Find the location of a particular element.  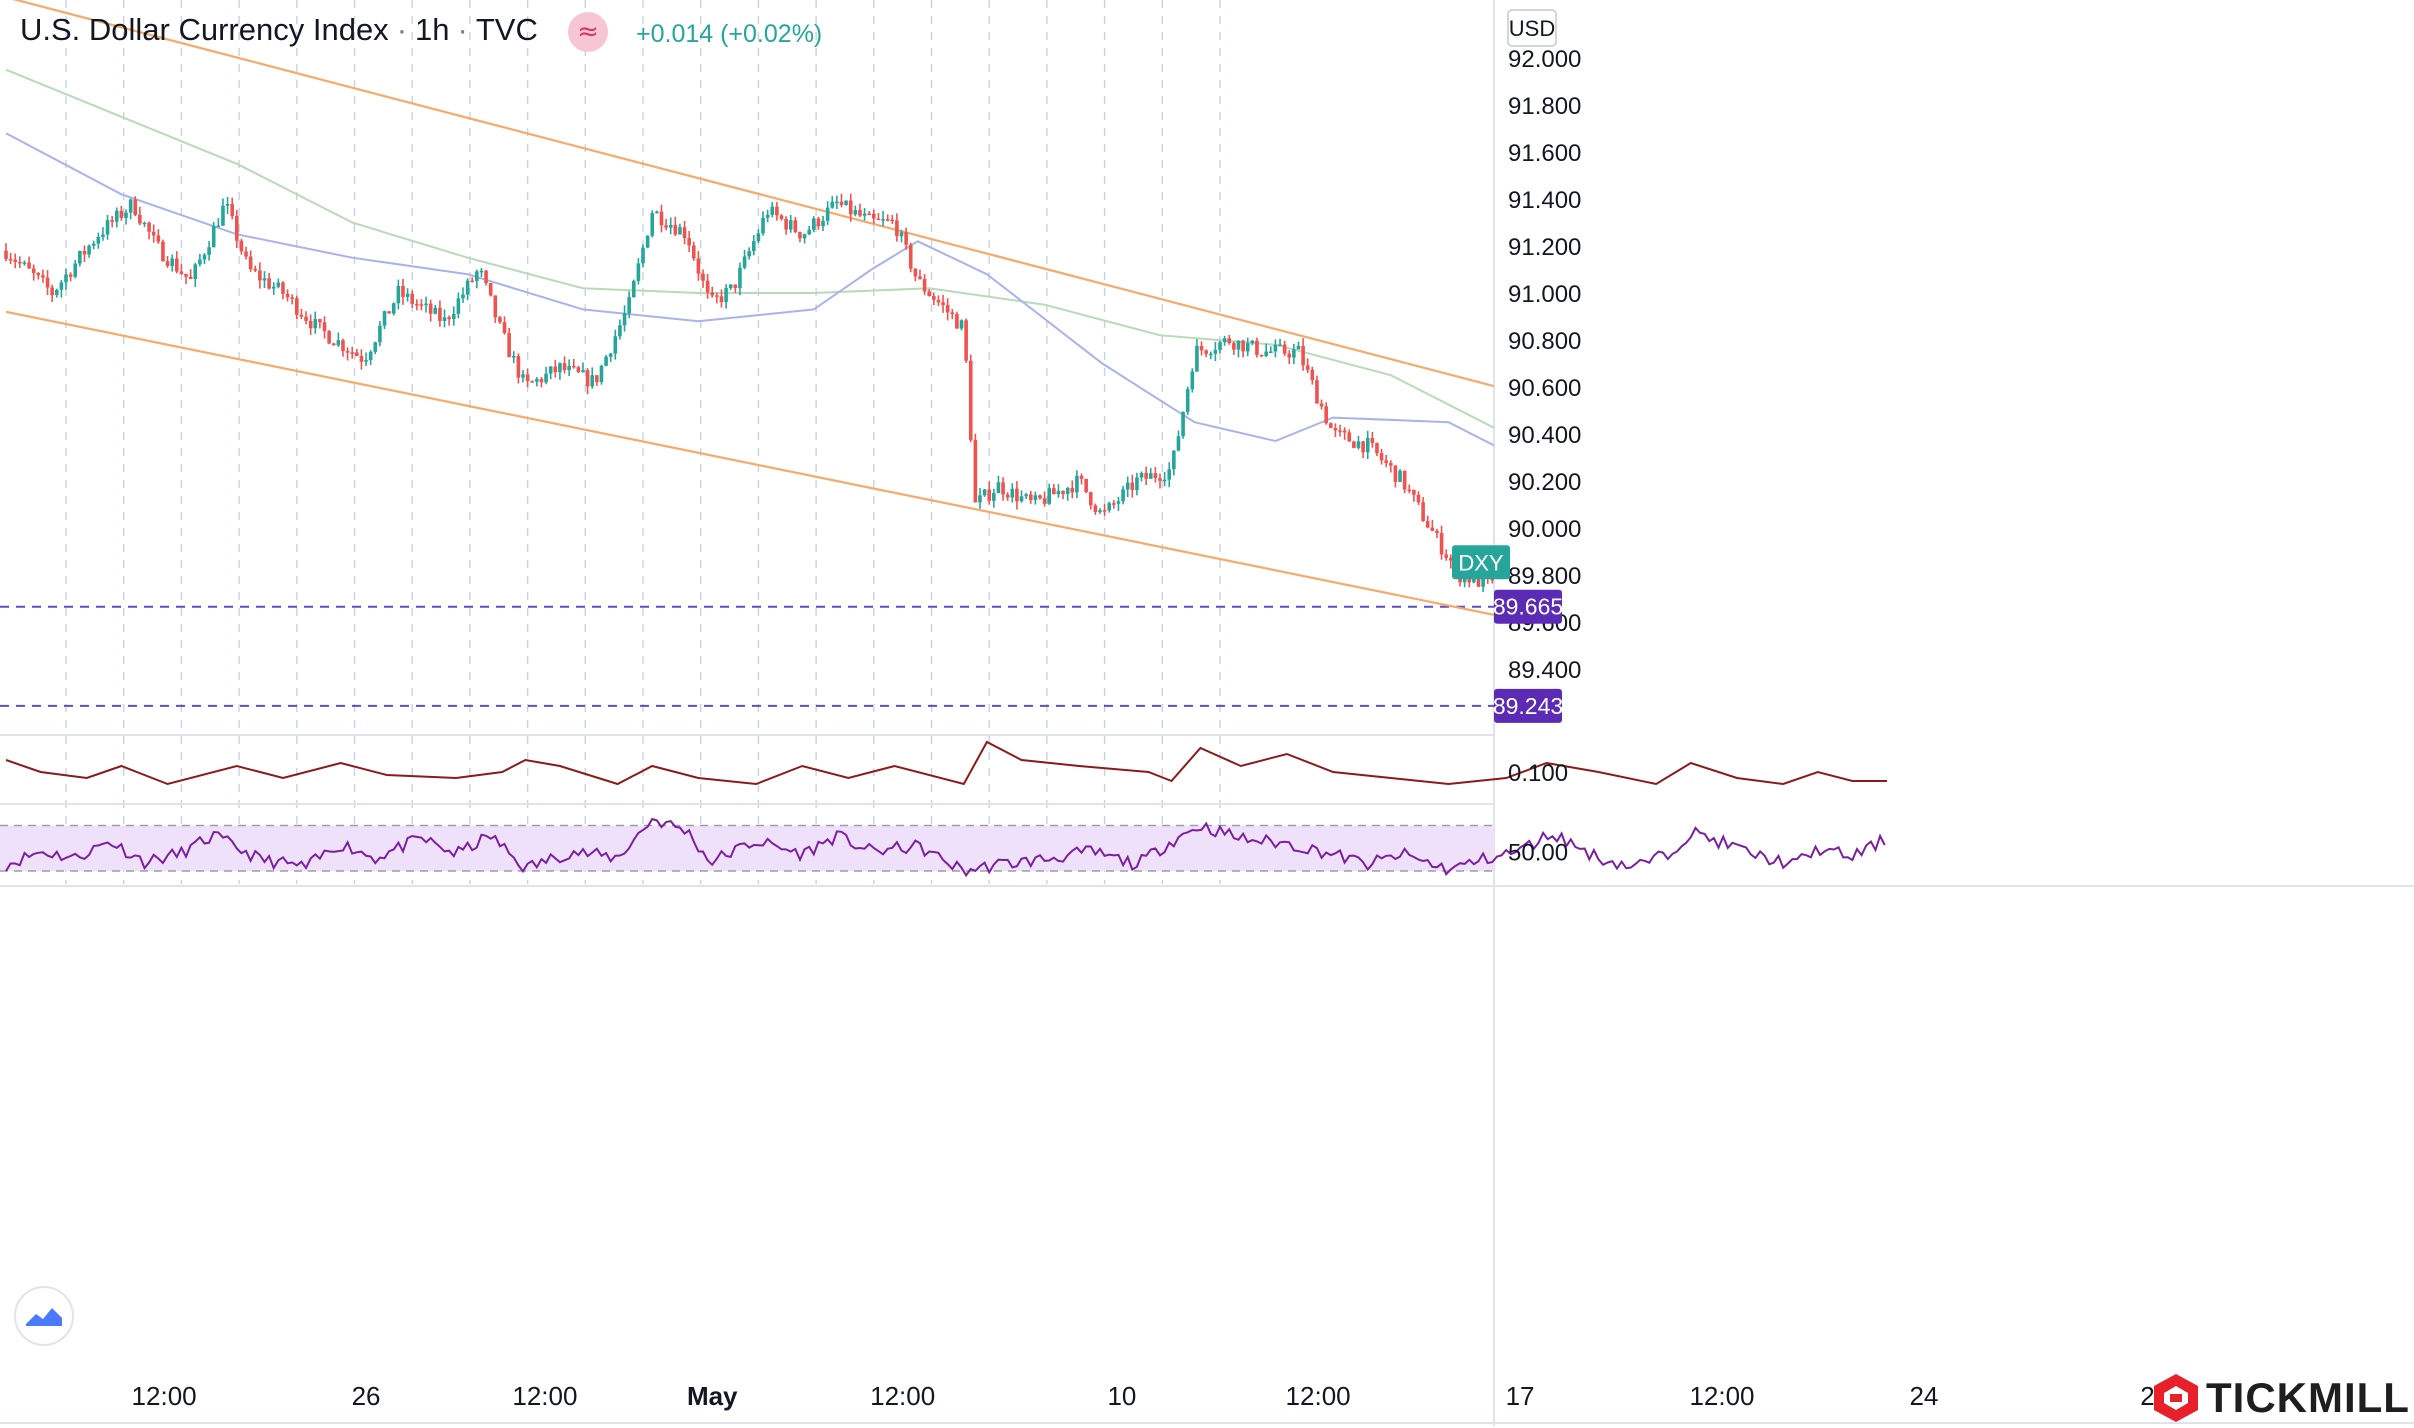

last-price-badge is located at coordinates (1481, 562).